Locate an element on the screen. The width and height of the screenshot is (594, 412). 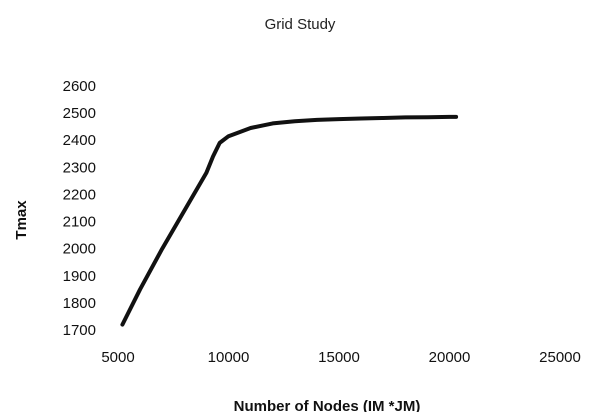
x-axis-ticks: 5000 10000 15000 20000 25000 is located at coordinates (341, 357).